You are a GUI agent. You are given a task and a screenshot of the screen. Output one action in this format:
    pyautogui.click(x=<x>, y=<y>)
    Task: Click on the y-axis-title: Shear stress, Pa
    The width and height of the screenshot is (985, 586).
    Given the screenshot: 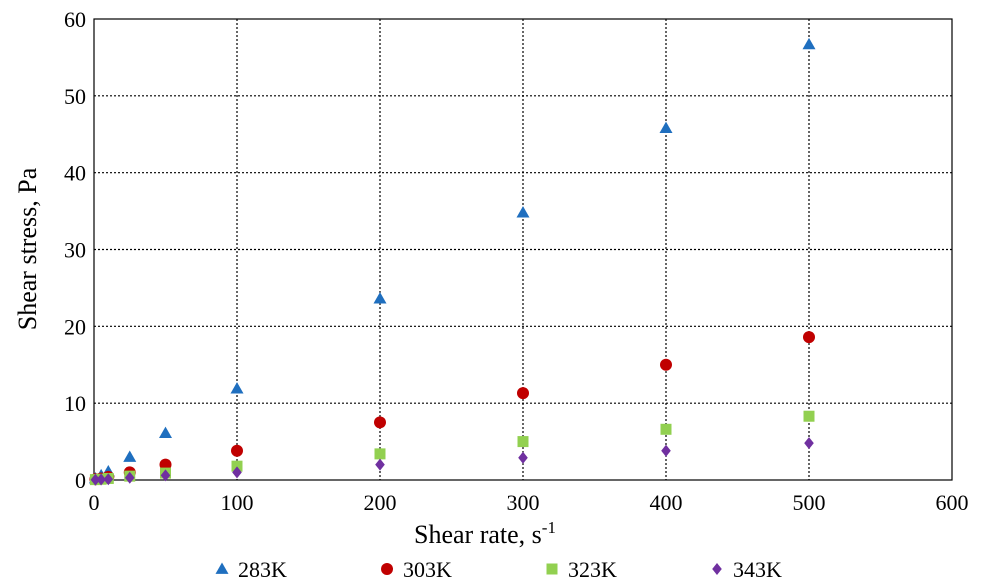 What is the action you would take?
    pyautogui.click(x=27, y=248)
    